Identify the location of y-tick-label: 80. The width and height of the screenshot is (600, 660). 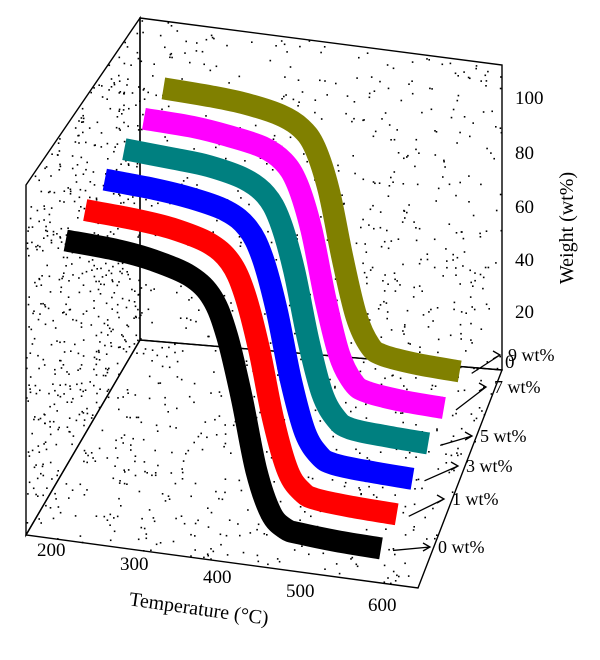
(524, 153).